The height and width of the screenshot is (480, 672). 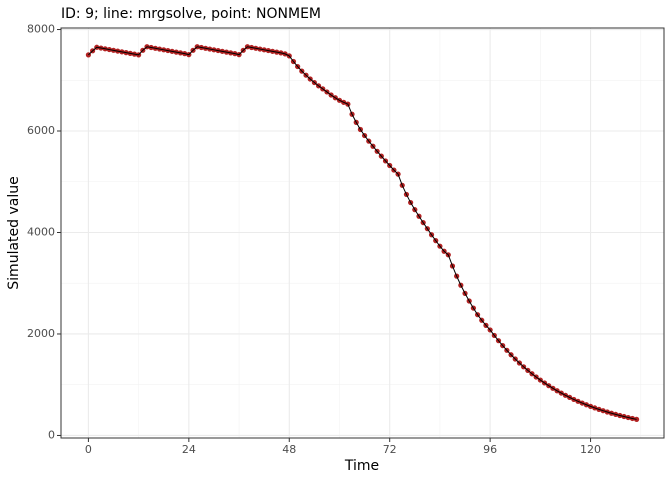 What do you see at coordinates (590, 449) in the screenshot?
I see `x-tick-label: 120` at bounding box center [590, 449].